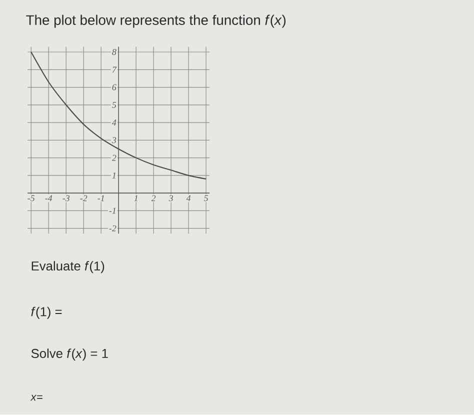  What do you see at coordinates (114, 105) in the screenshot?
I see `y-tick-label: 5` at bounding box center [114, 105].